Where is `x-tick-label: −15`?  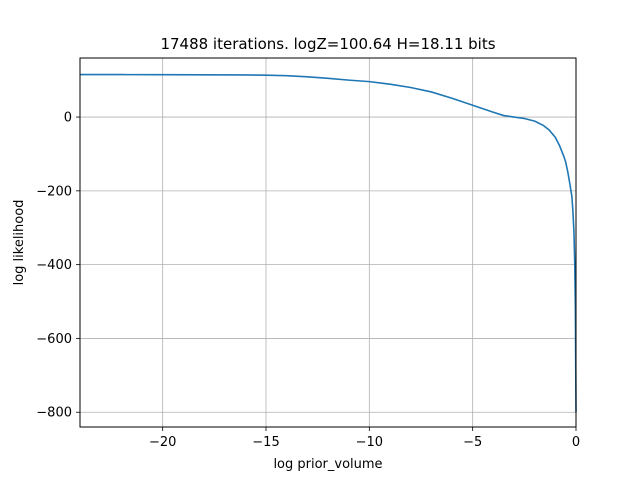
x-tick-label: −15 is located at coordinates (265, 442).